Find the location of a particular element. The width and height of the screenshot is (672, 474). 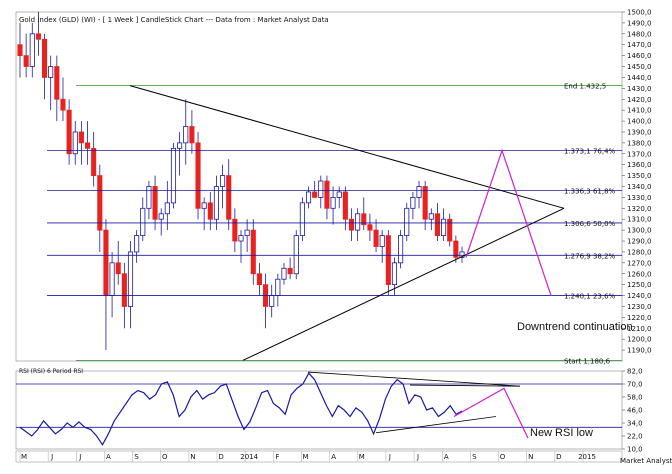

y-tick-label: 1390,0 is located at coordinates (639, 132).